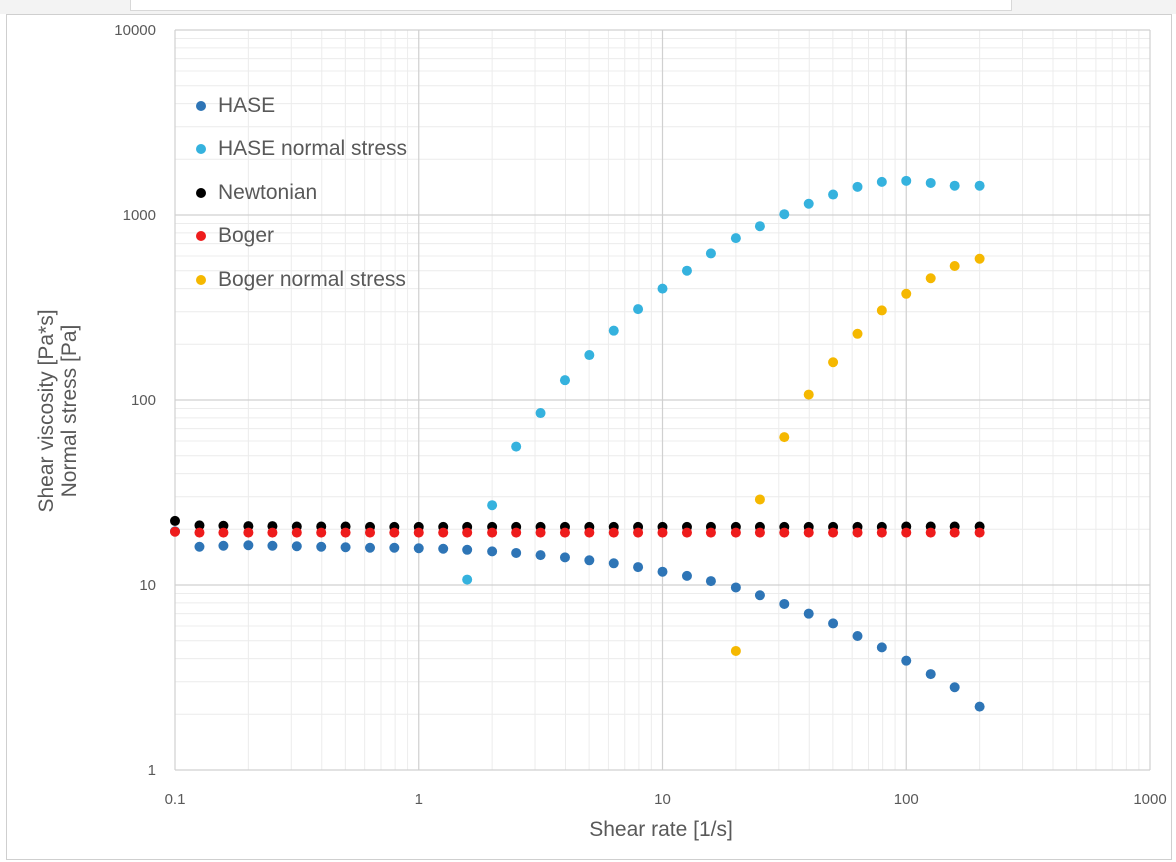 The width and height of the screenshot is (1176, 862). I want to click on y-tick-label: 10000, so click(135, 30).